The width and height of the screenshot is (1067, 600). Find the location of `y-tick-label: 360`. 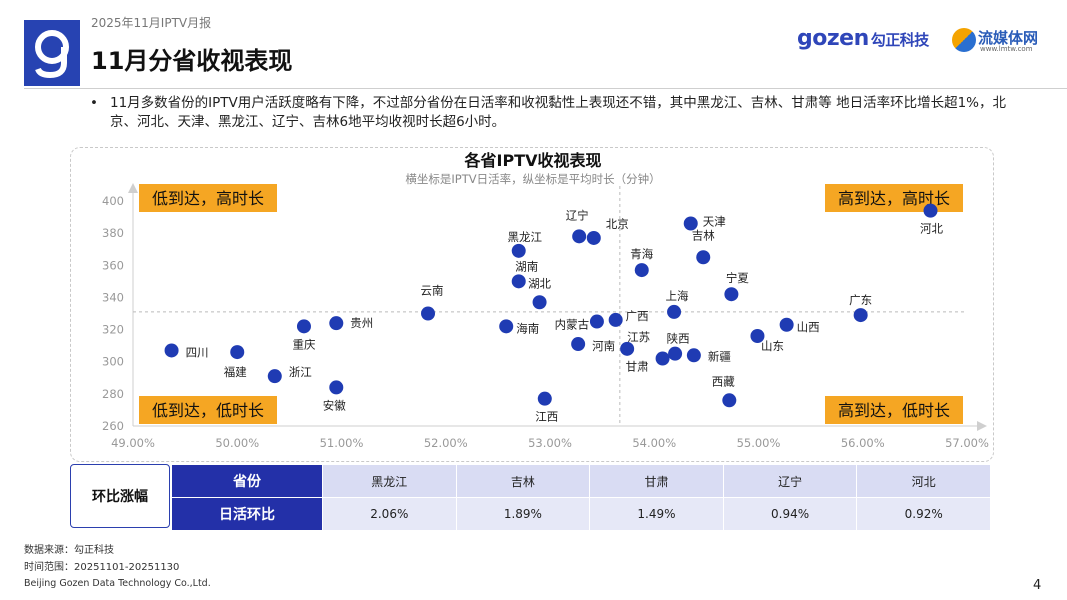

y-tick-label: 360 is located at coordinates (113, 265).